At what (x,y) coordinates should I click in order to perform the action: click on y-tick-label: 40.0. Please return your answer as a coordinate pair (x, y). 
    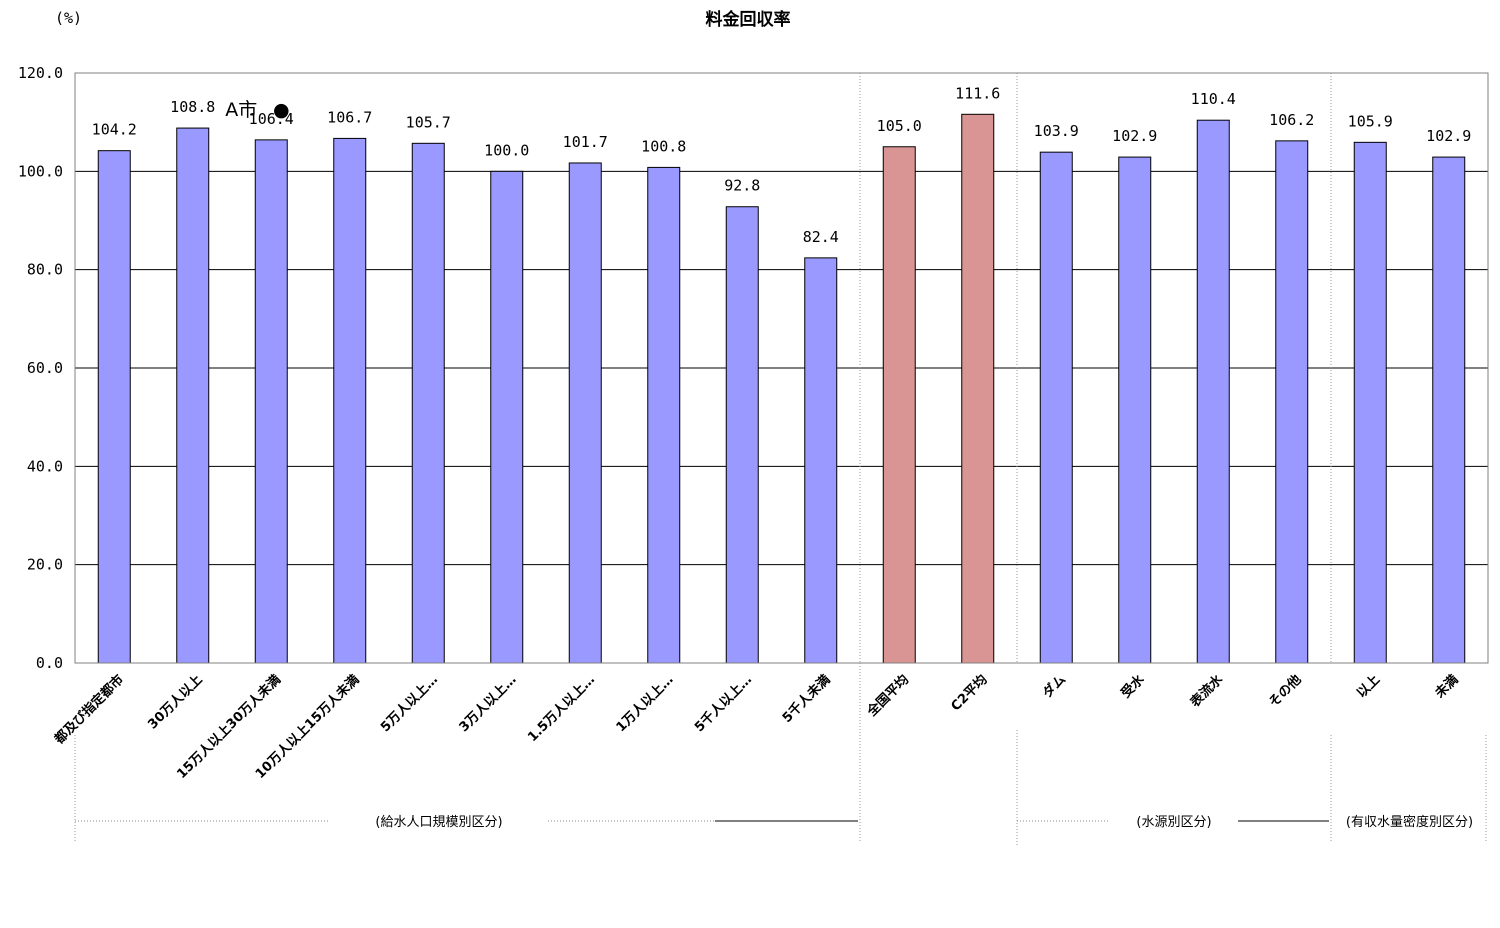
    Looking at the image, I should click on (45, 466).